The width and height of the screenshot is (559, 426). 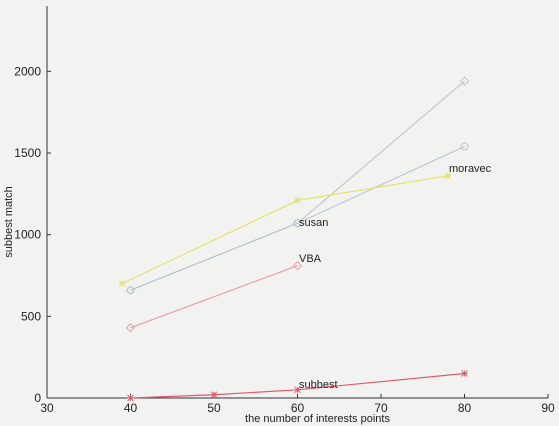 What do you see at coordinates (27, 235) in the screenshot?
I see `y-tick-label: 1000` at bounding box center [27, 235].